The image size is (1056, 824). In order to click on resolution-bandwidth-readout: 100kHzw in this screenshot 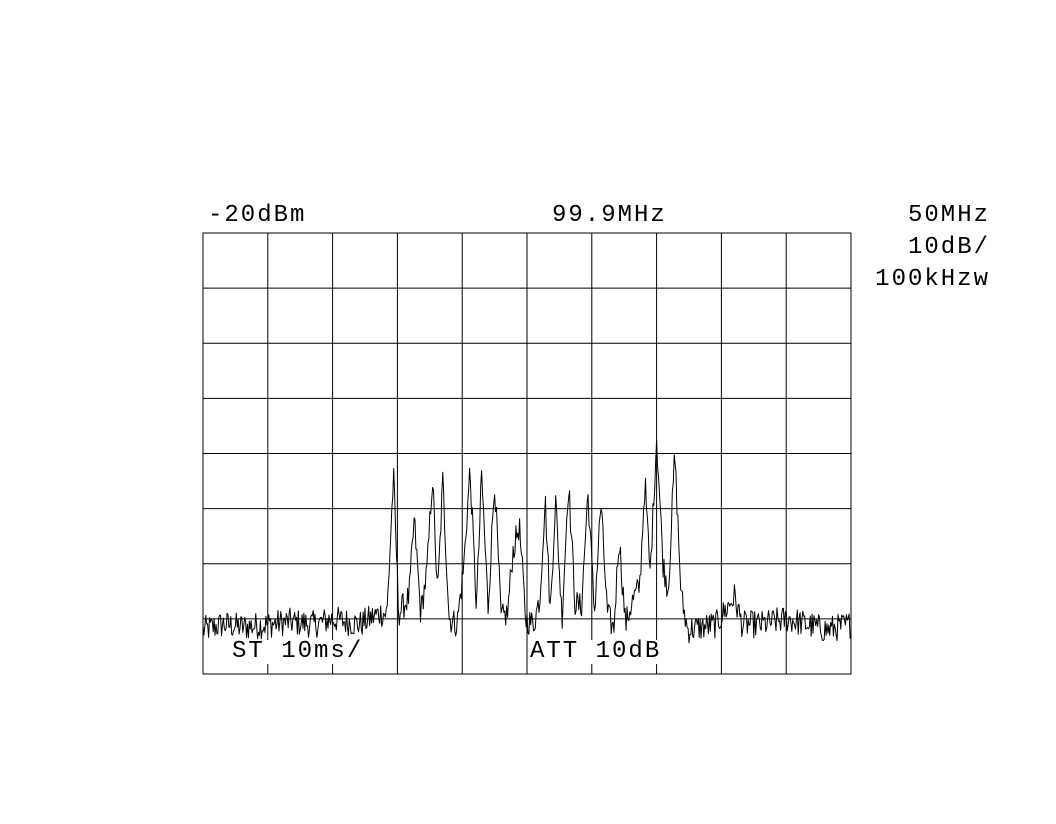, I will do `click(932, 279)`.